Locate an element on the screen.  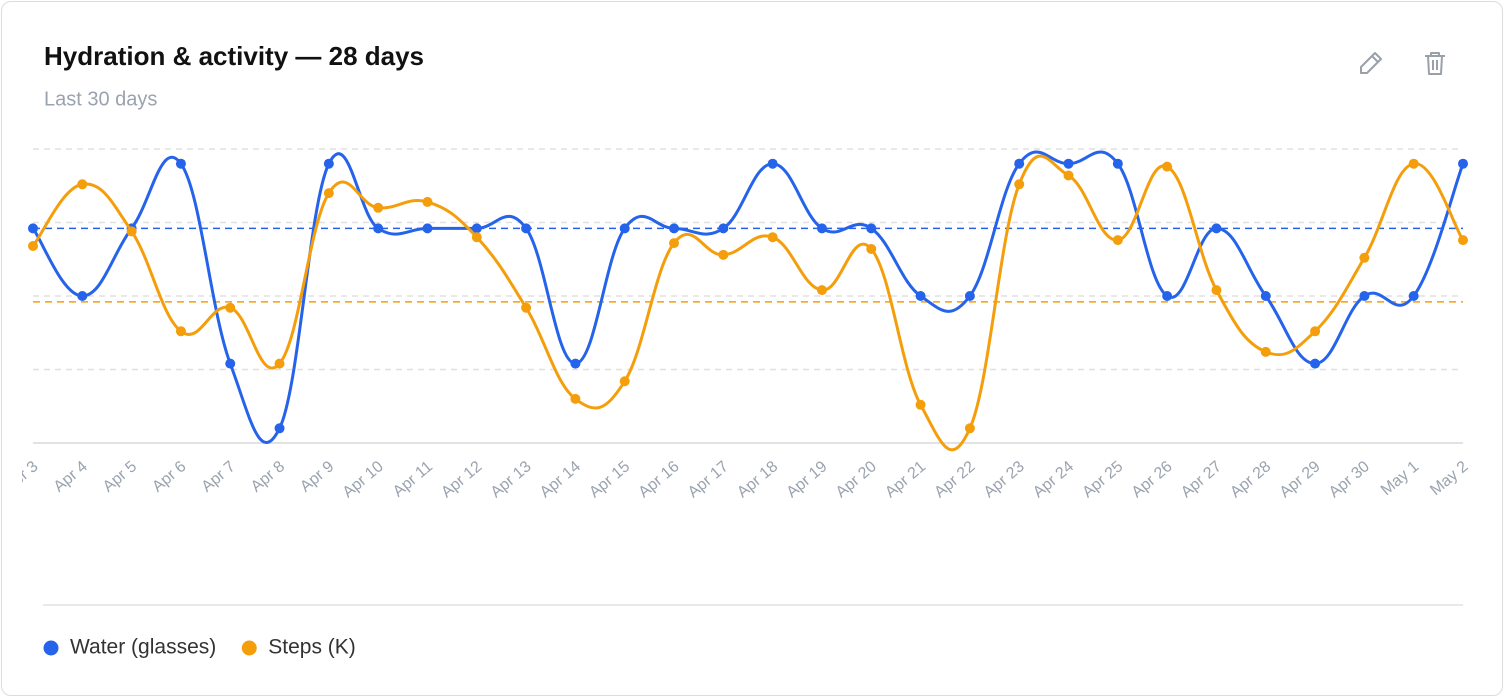
x-tick-label: Apr 10 is located at coordinates (363, 479).